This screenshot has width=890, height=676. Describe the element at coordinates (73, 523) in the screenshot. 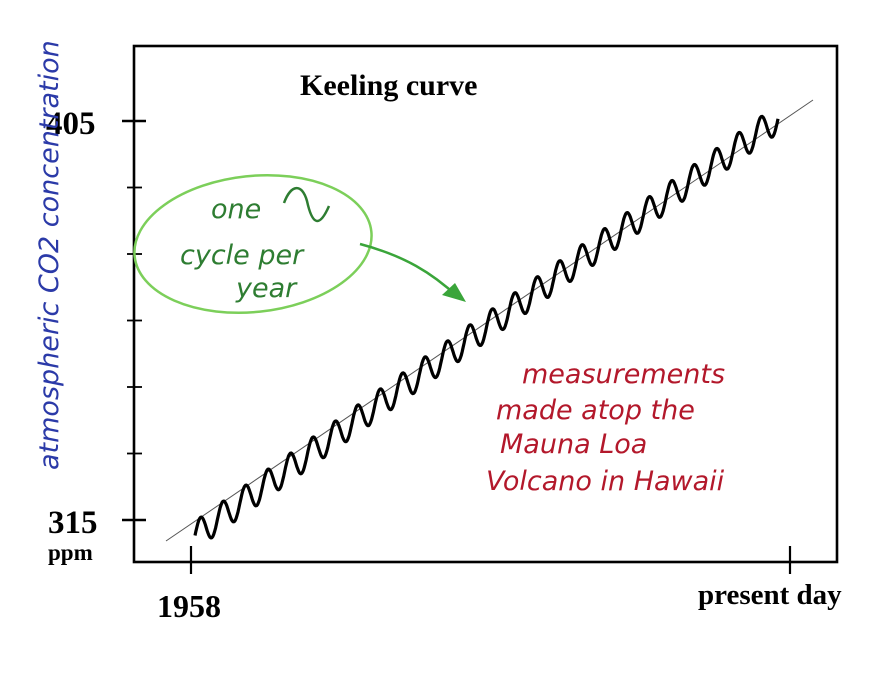

I see `y-tick-label-bottom: 315` at that location.